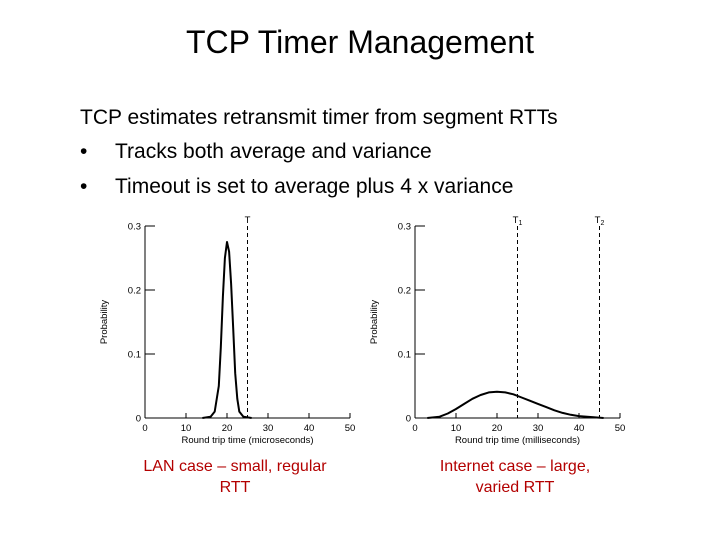  I want to click on x-axis-label: Round trip time (milliseconds), so click(517, 440).